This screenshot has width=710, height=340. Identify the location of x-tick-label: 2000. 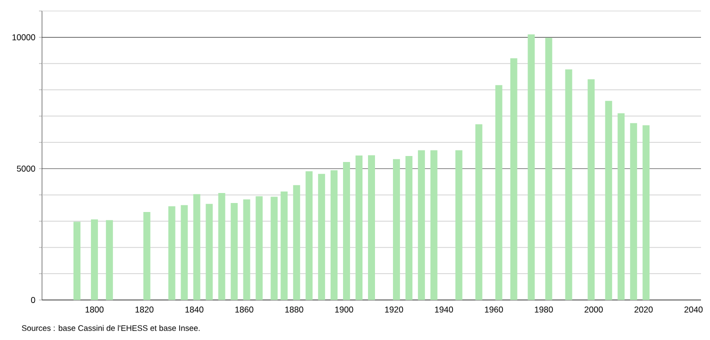
(593, 309).